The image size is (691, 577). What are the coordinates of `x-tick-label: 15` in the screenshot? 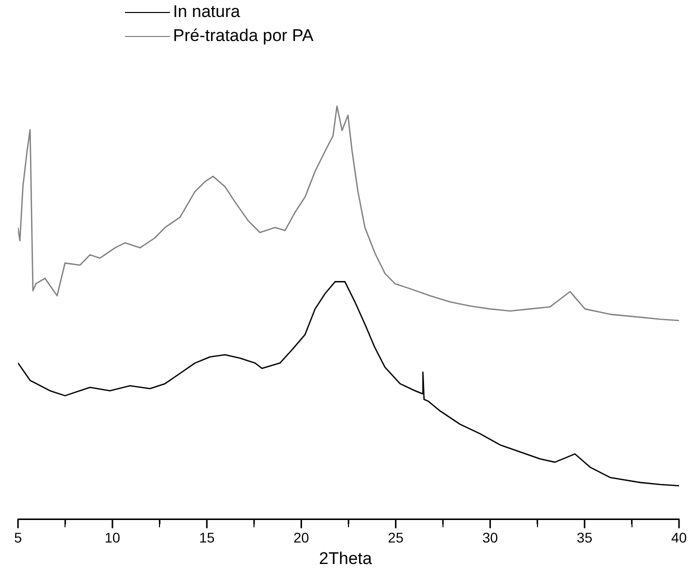 It's located at (207, 537).